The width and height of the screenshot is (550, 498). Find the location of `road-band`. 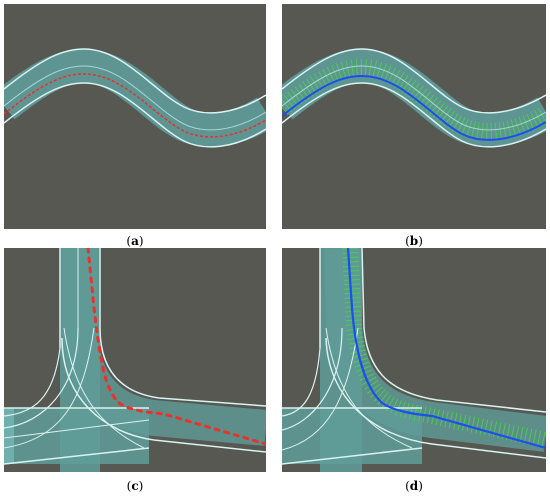

road-band is located at coordinates (135, 97).